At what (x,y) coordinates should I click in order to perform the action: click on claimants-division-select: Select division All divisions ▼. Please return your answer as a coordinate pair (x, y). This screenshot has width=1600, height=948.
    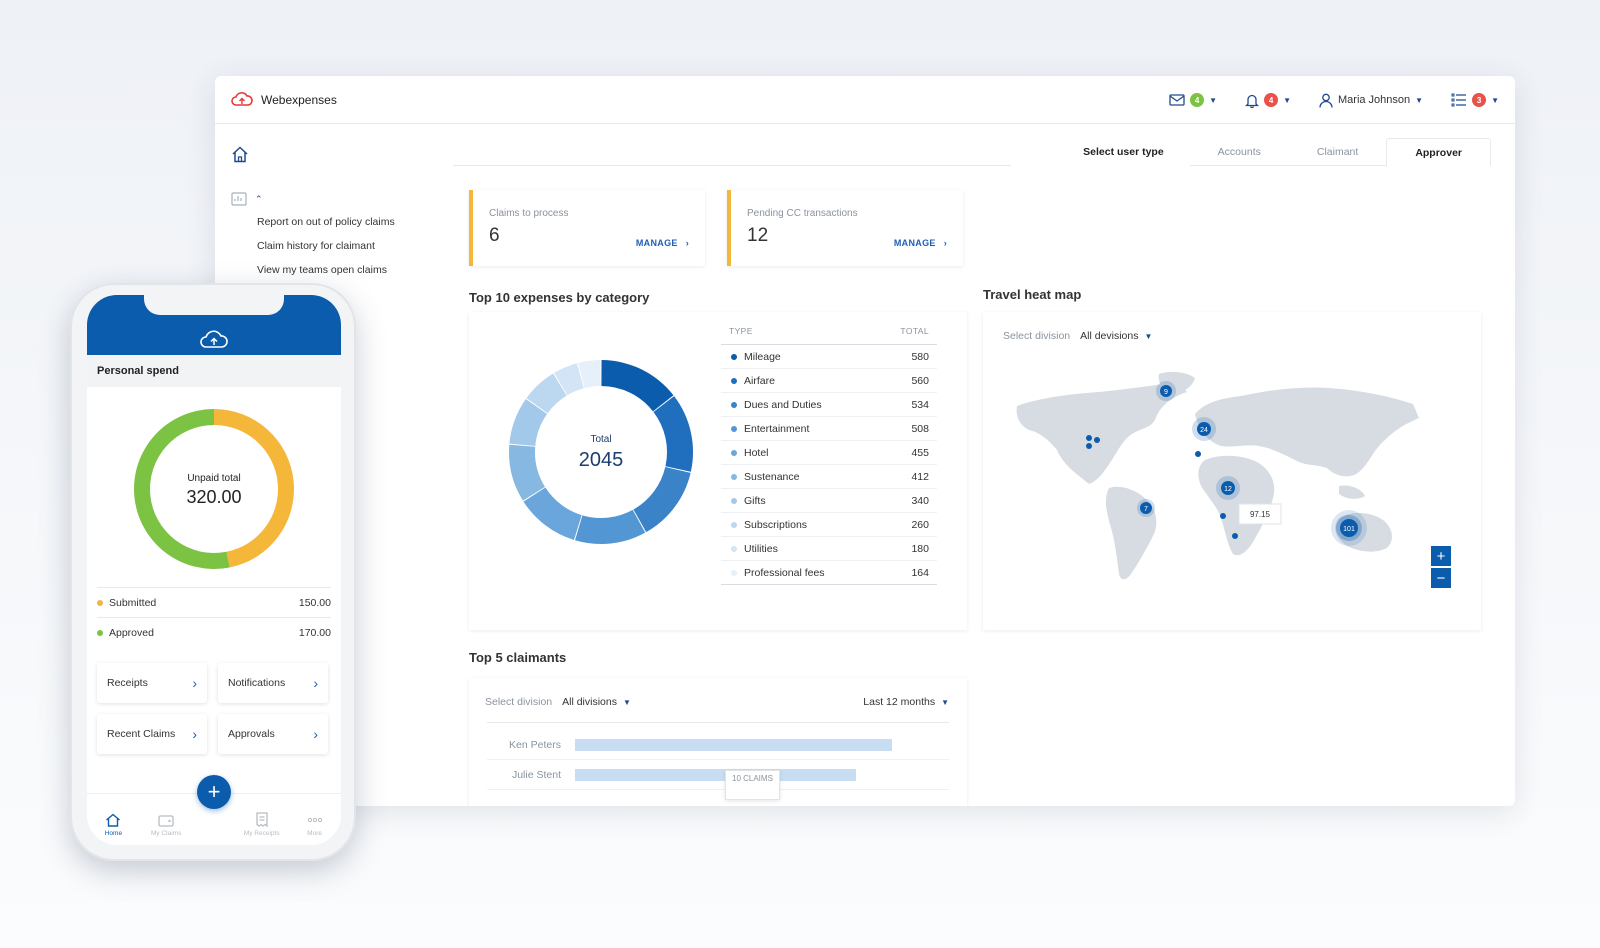
    Looking at the image, I should click on (558, 702).